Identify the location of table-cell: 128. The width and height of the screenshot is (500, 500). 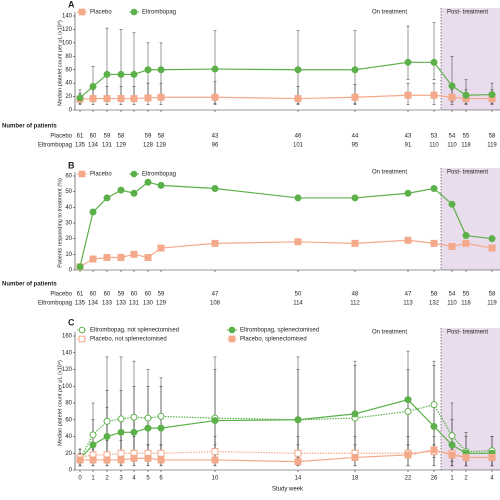
(148, 146).